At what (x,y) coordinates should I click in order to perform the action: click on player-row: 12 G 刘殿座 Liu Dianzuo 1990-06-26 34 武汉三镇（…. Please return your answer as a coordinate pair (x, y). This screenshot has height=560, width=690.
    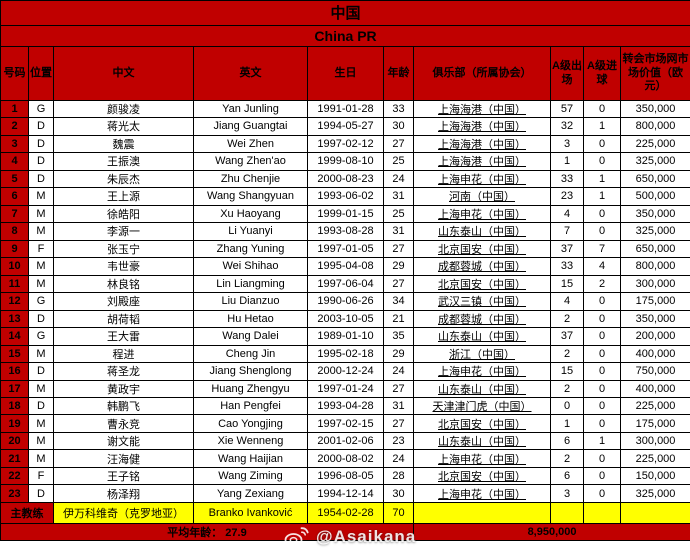
    Looking at the image, I should click on (345, 301).